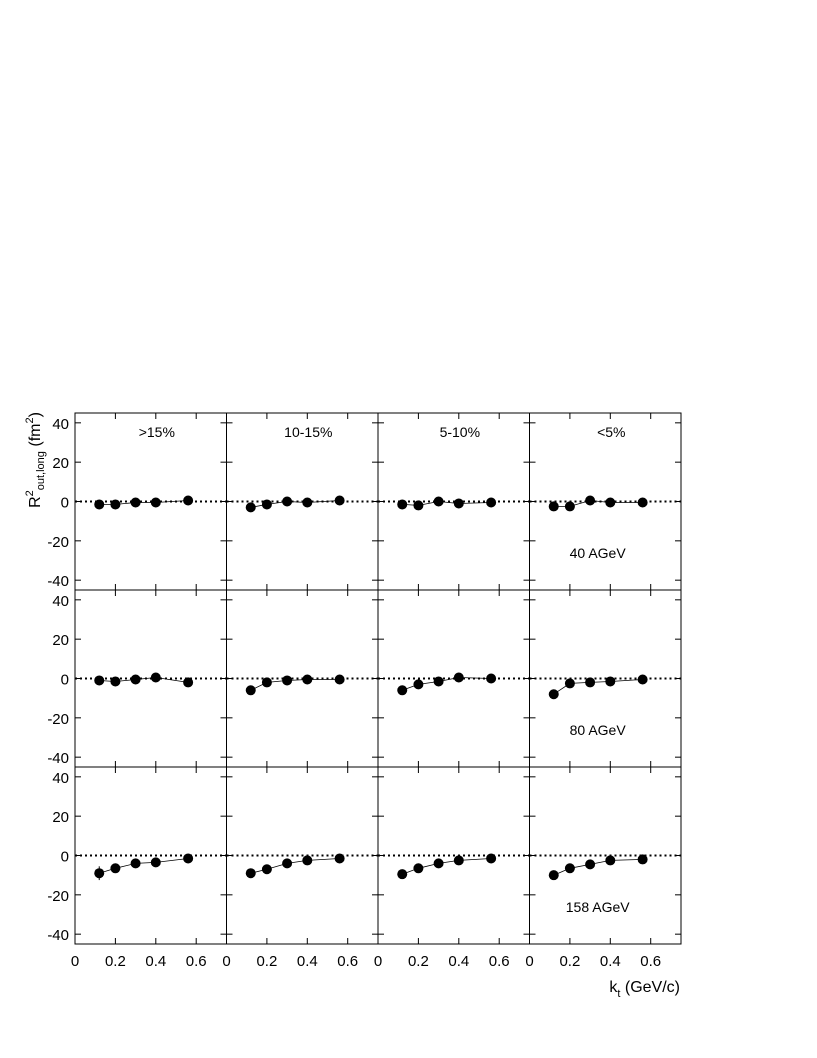 This screenshot has width=817, height=1058. Describe the element at coordinates (300, 868) in the screenshot. I see `panel-r2-c1: 0 0.2 0.4 0.6` at that location.